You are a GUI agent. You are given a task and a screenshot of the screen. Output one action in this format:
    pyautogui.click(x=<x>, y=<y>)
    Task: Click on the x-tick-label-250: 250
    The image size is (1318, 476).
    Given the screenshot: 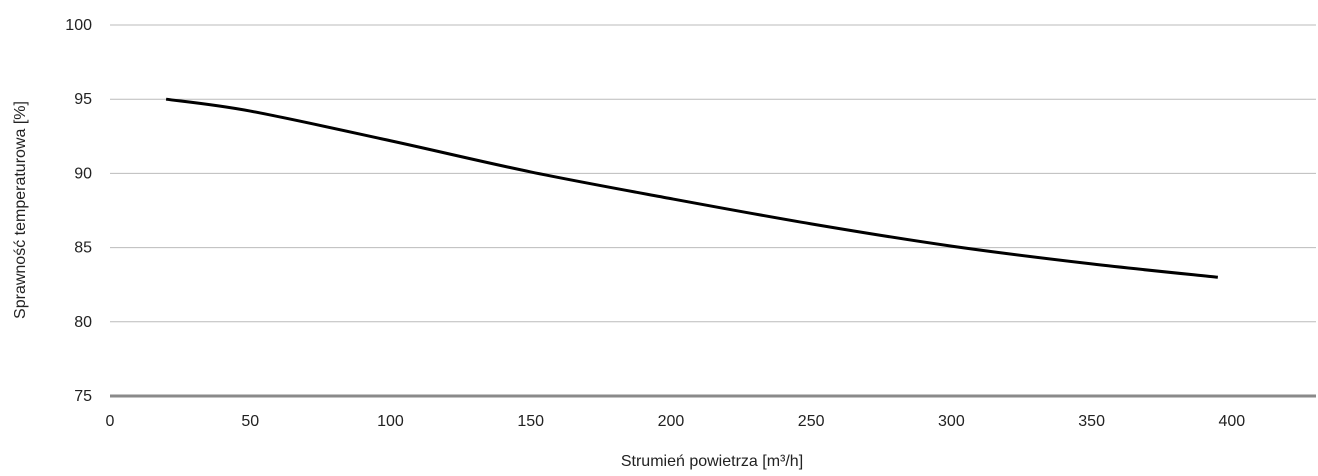 What is the action you would take?
    pyautogui.click(x=811, y=421)
    